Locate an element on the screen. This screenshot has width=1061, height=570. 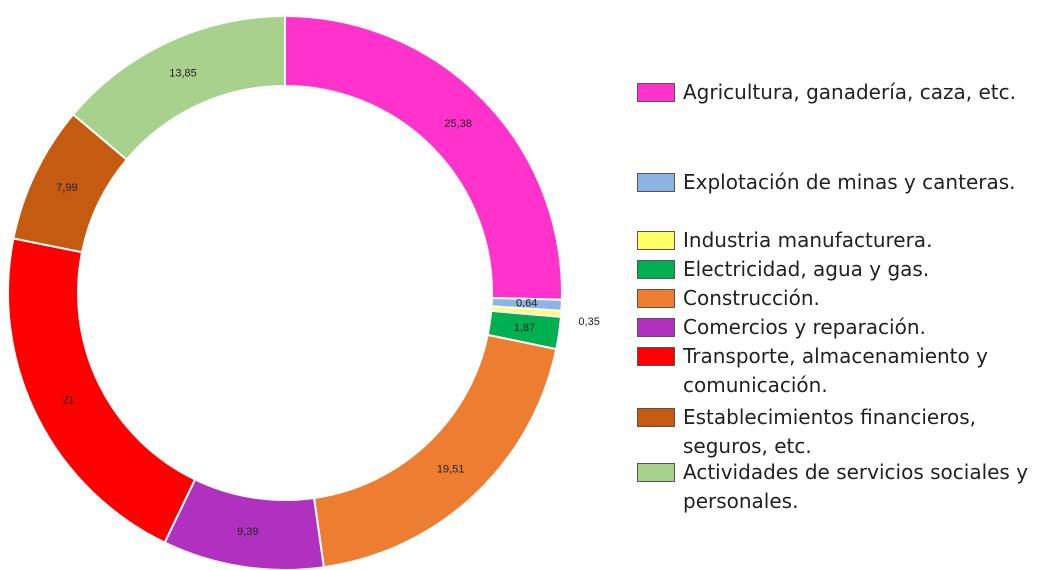
legend-entry: Electricidad, agua y gas. is located at coordinates (847, 269).